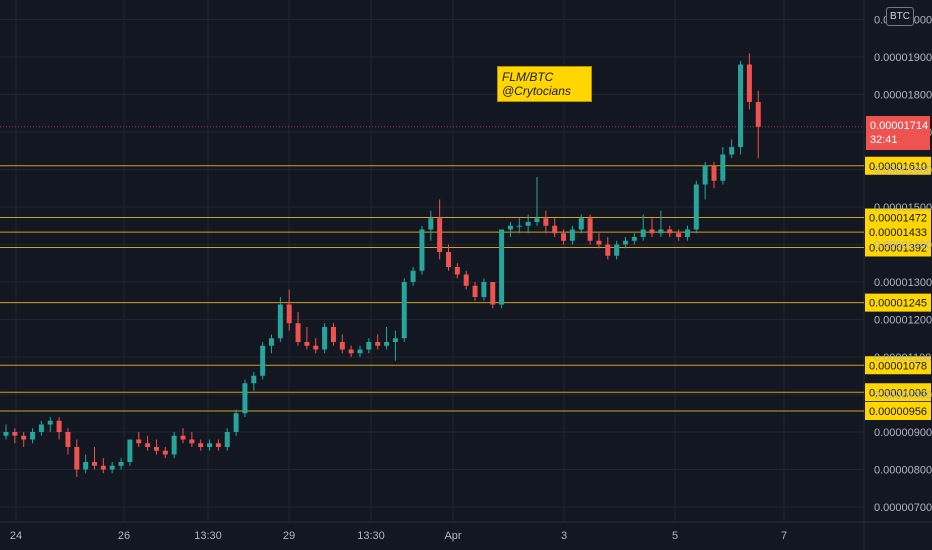 This screenshot has height=550, width=932. I want to click on y-tick-label: 0.00001900, so click(903, 58).